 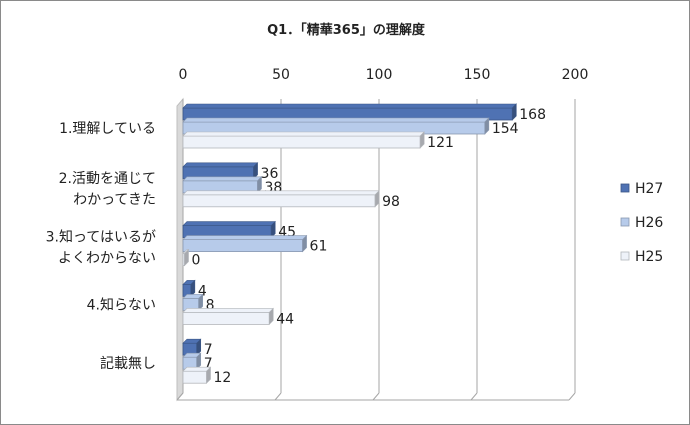 I want to click on data-label: 98, so click(x=391, y=202).